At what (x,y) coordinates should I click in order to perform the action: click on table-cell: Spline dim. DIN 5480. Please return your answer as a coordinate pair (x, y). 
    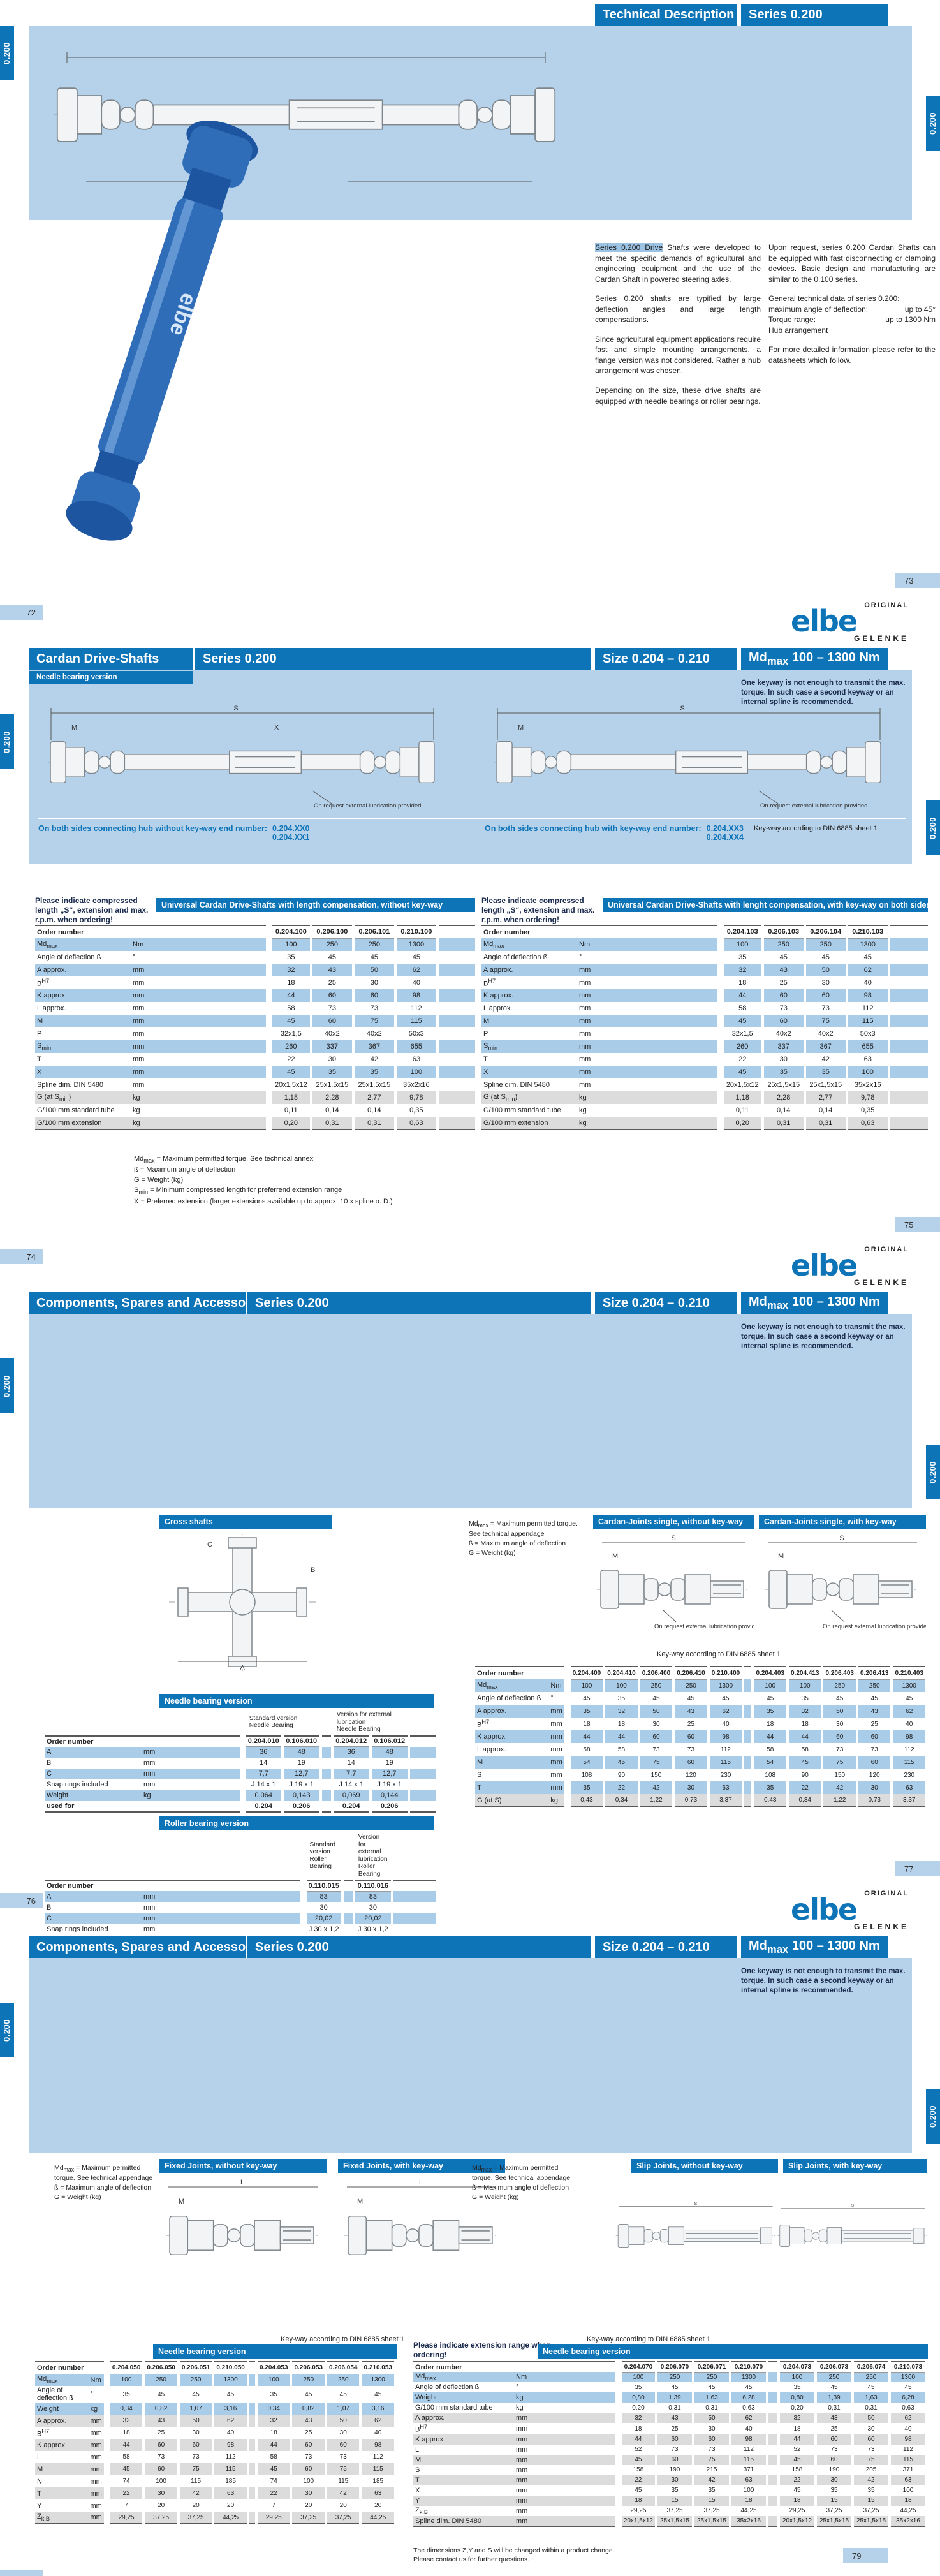
    Looking at the image, I should click on (463, 2522).